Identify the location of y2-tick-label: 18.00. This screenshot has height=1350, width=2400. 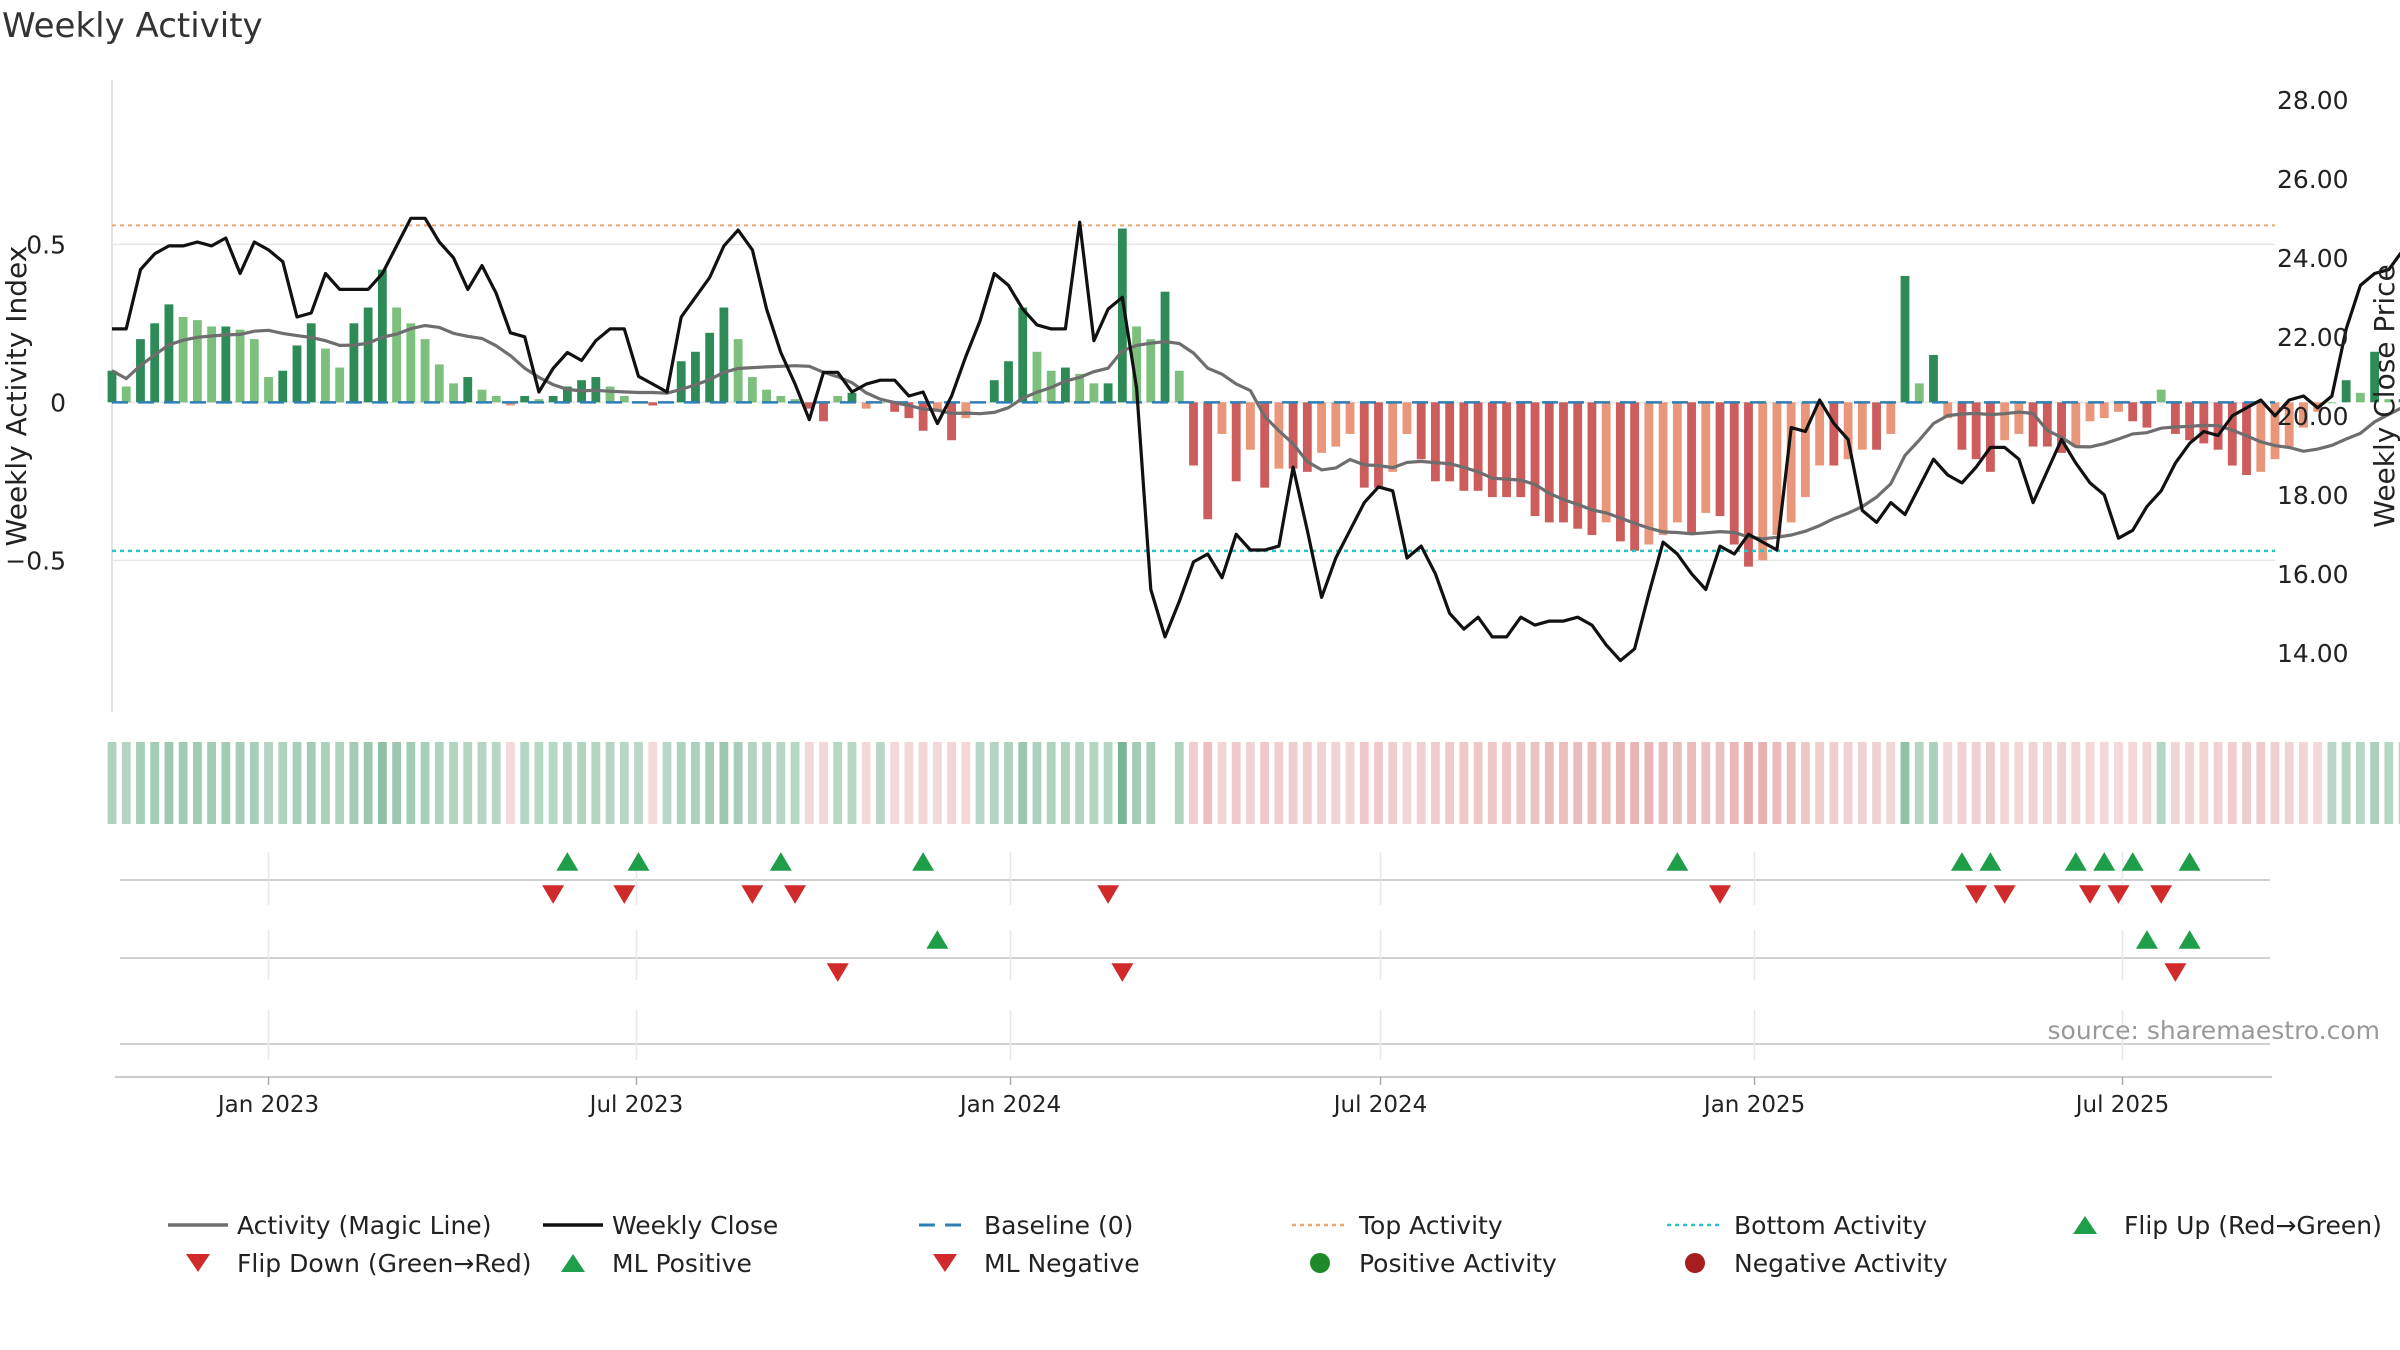
(2313, 495).